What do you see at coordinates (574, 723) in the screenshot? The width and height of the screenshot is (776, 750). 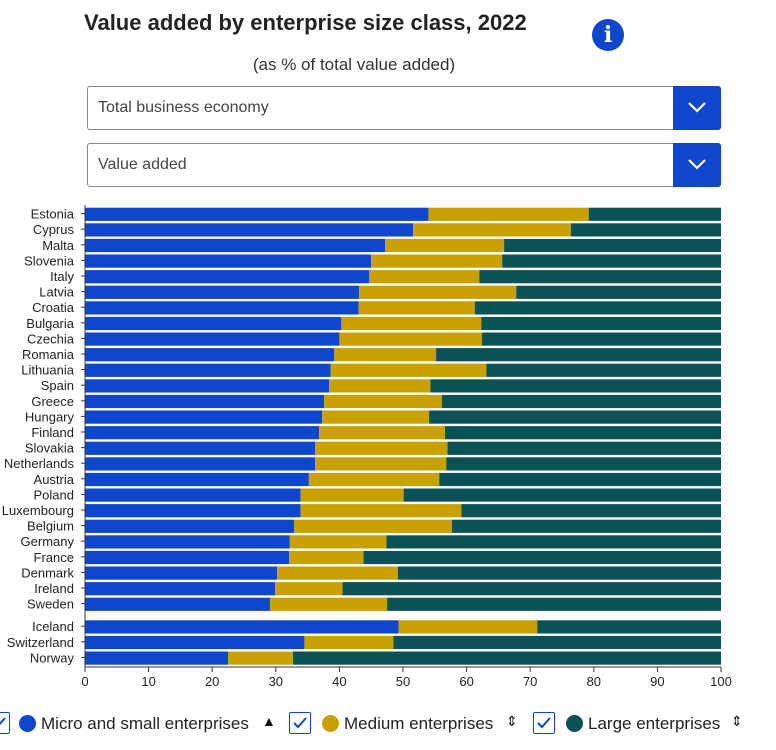 I see `legend-swatch-large` at bounding box center [574, 723].